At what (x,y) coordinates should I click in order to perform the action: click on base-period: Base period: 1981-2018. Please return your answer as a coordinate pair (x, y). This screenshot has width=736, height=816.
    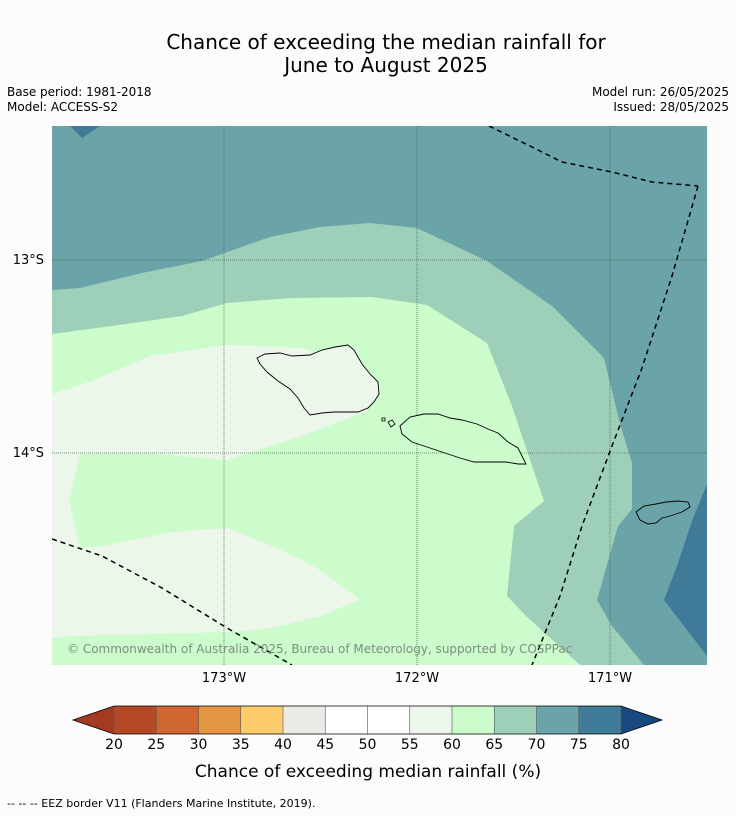
    Looking at the image, I should click on (79, 92).